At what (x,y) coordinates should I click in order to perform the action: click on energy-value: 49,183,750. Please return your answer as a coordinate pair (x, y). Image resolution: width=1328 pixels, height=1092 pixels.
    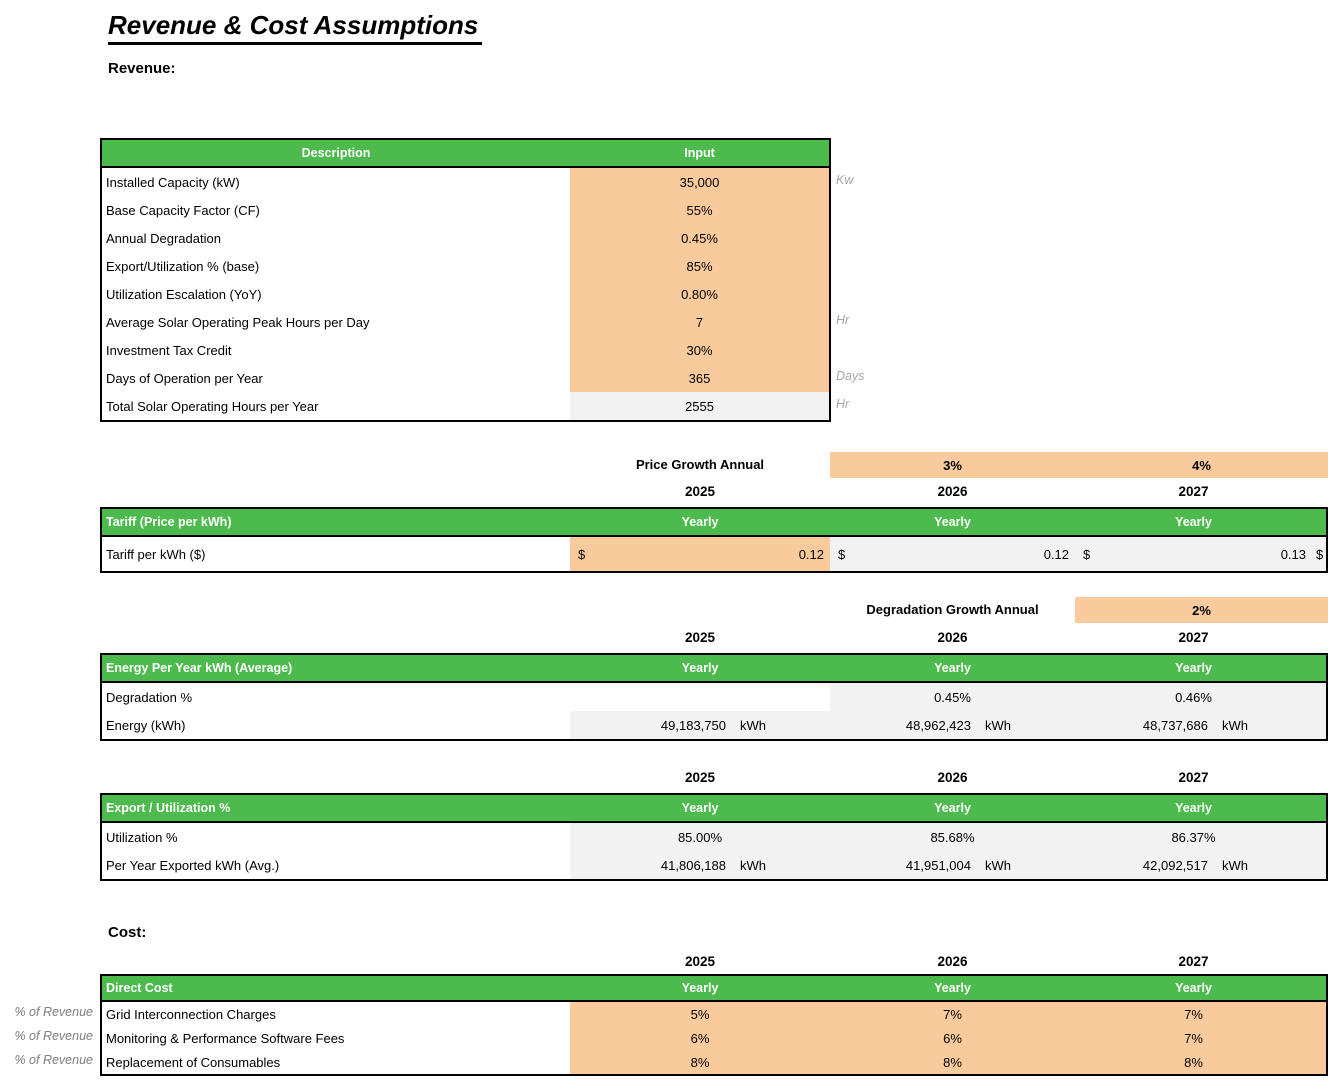
    Looking at the image, I should click on (693, 725).